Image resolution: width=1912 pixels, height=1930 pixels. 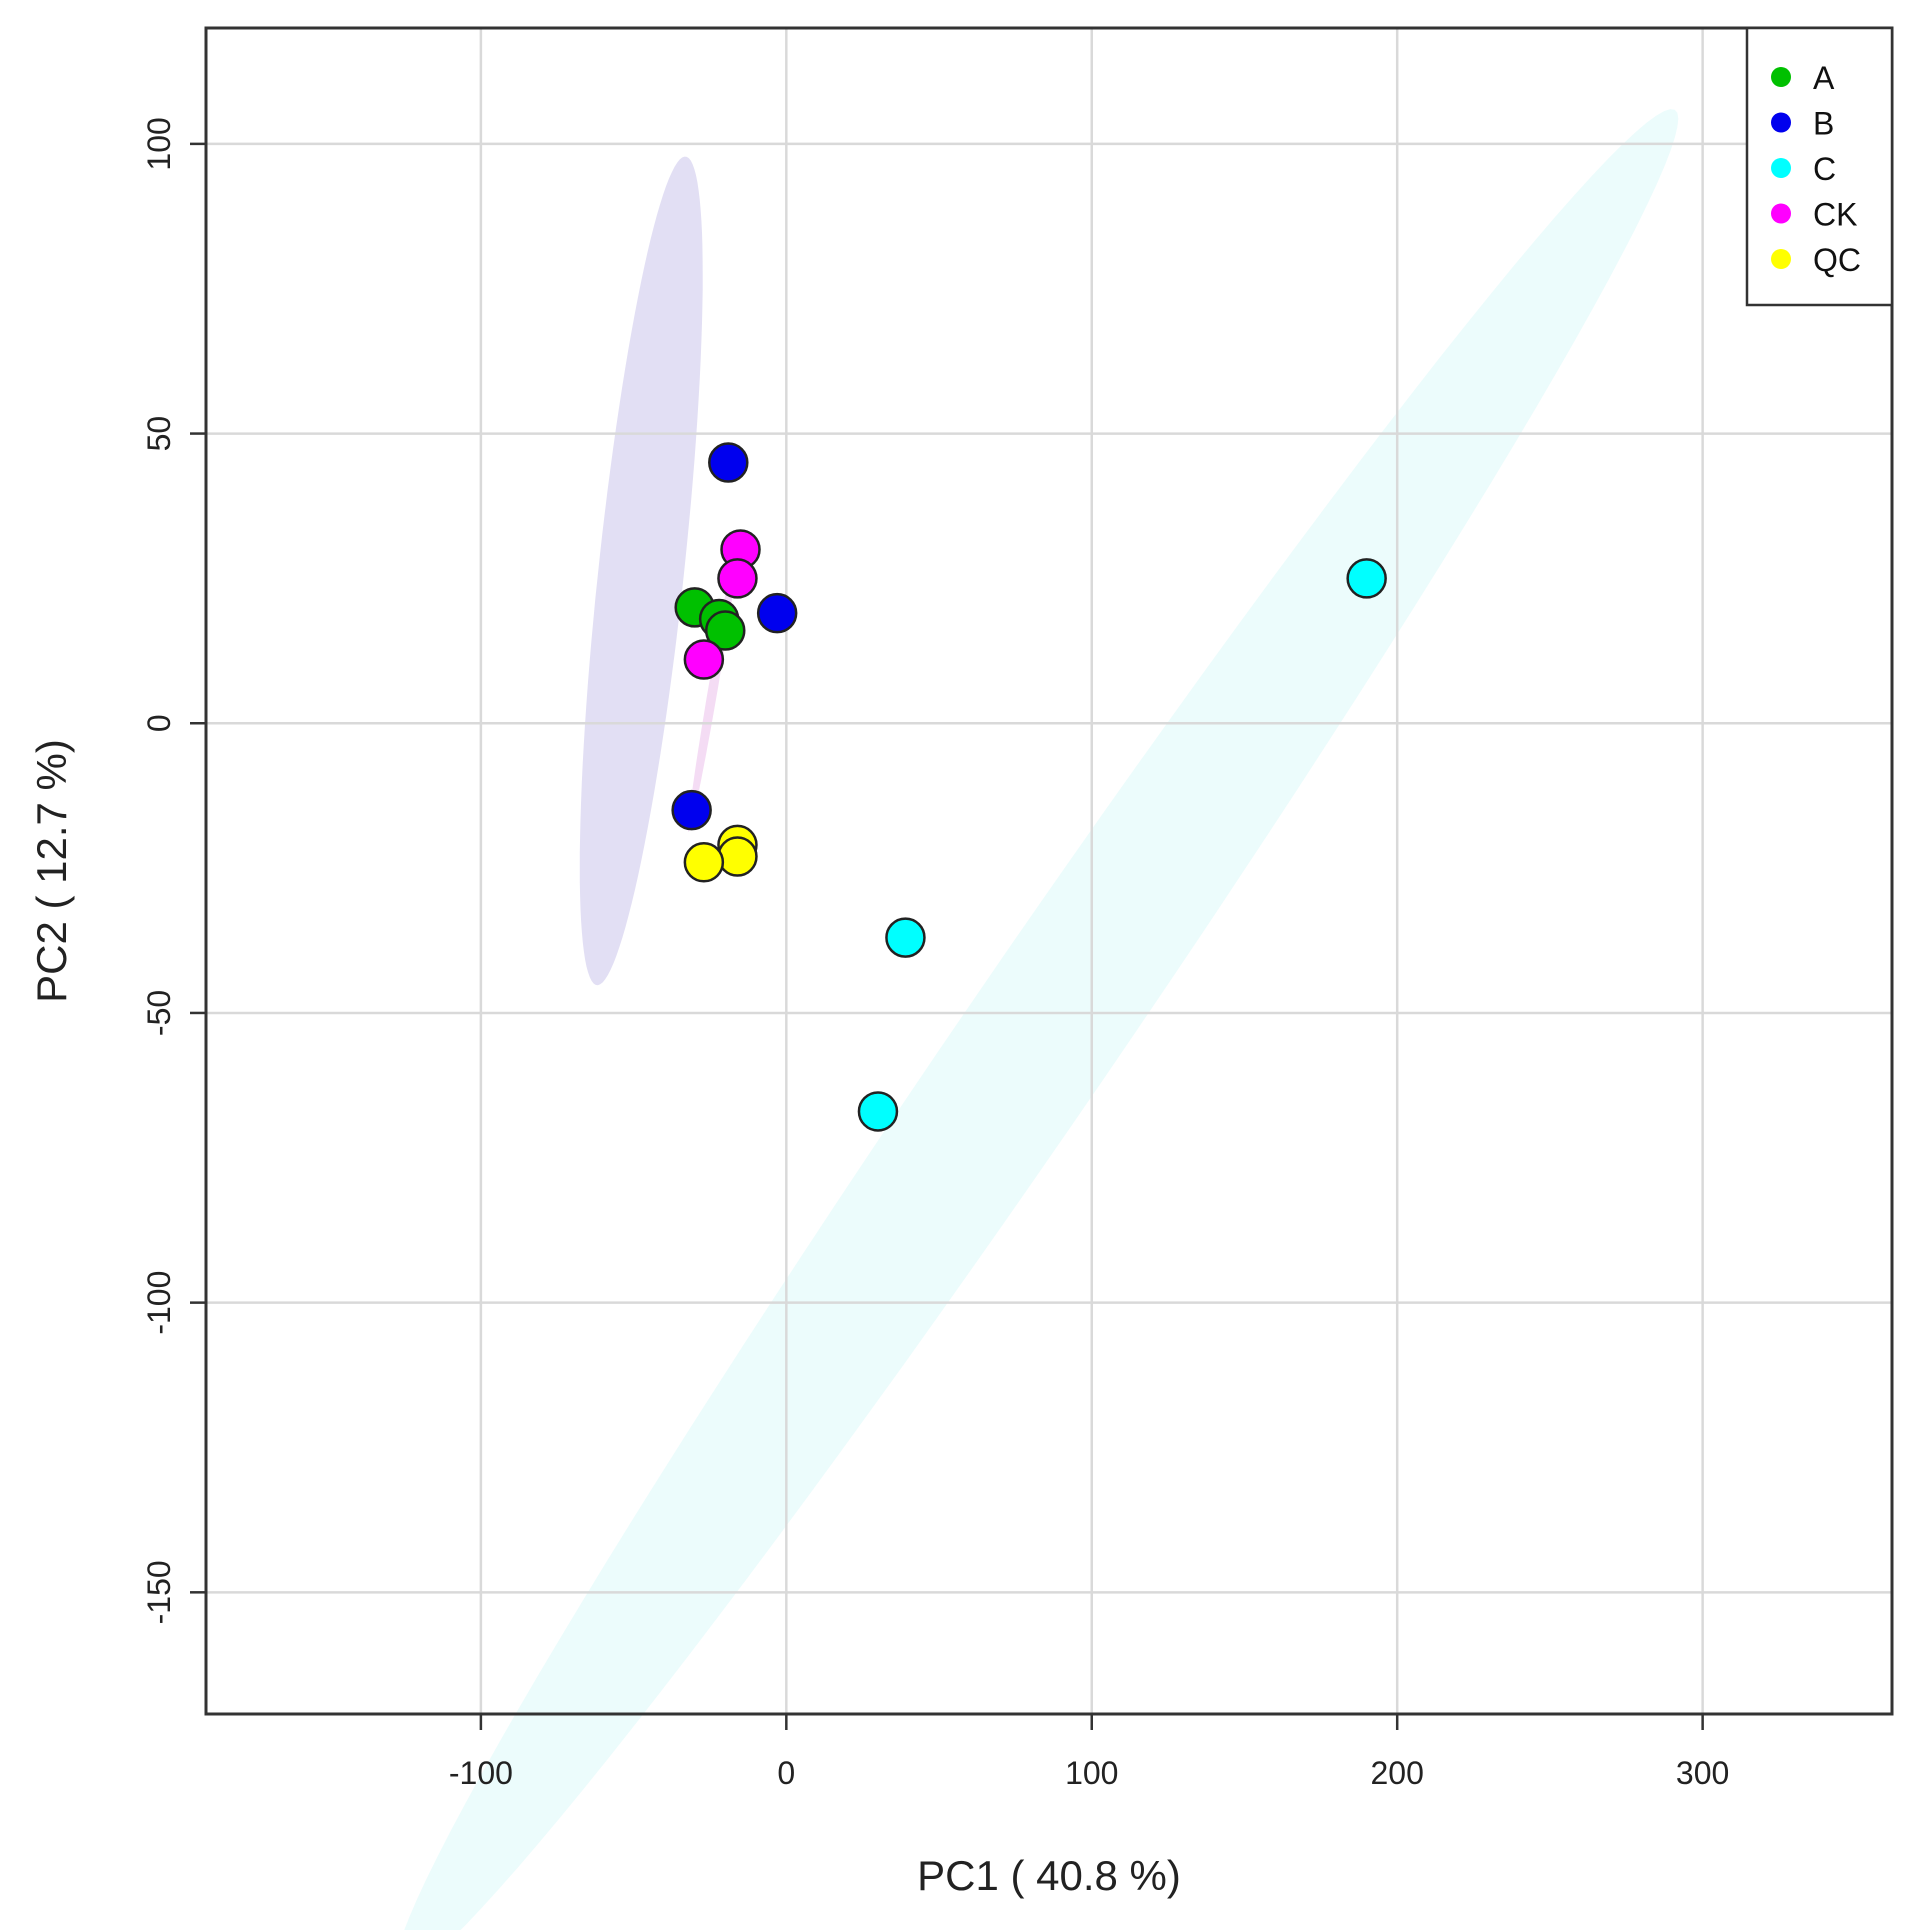 What do you see at coordinates (1837, 260) in the screenshot?
I see `legend-label-qc: QC` at bounding box center [1837, 260].